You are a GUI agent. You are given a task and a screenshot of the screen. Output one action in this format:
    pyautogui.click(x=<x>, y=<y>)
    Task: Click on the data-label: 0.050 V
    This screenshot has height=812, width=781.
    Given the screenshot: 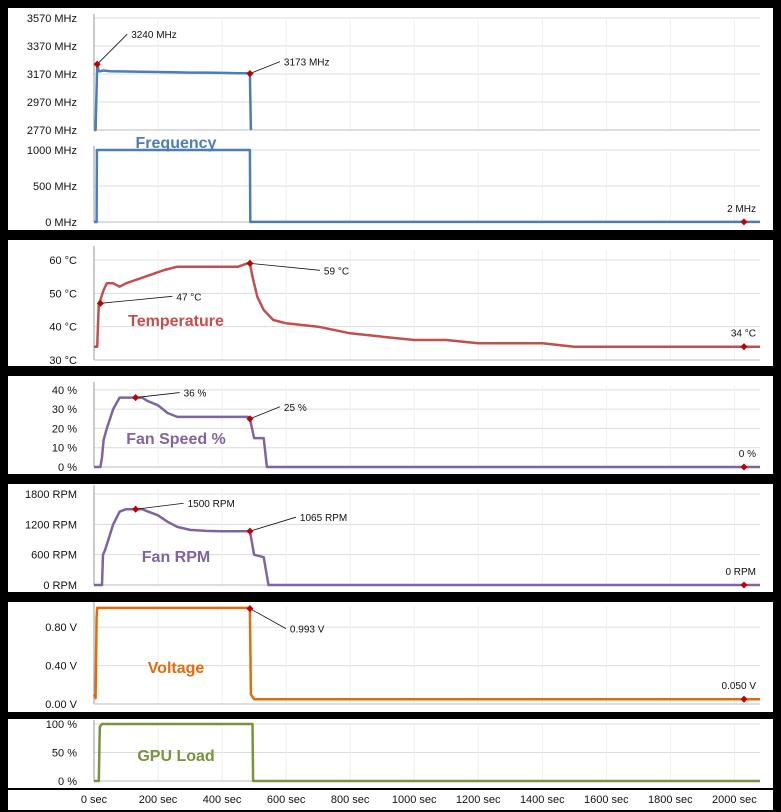 What is the action you would take?
    pyautogui.click(x=739, y=686)
    